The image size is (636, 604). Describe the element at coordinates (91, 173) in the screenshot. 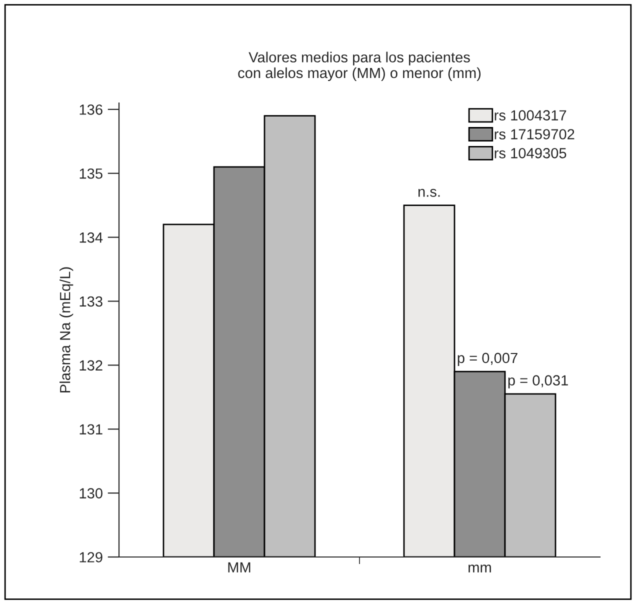

I see `y-tick-label: 135` at that location.